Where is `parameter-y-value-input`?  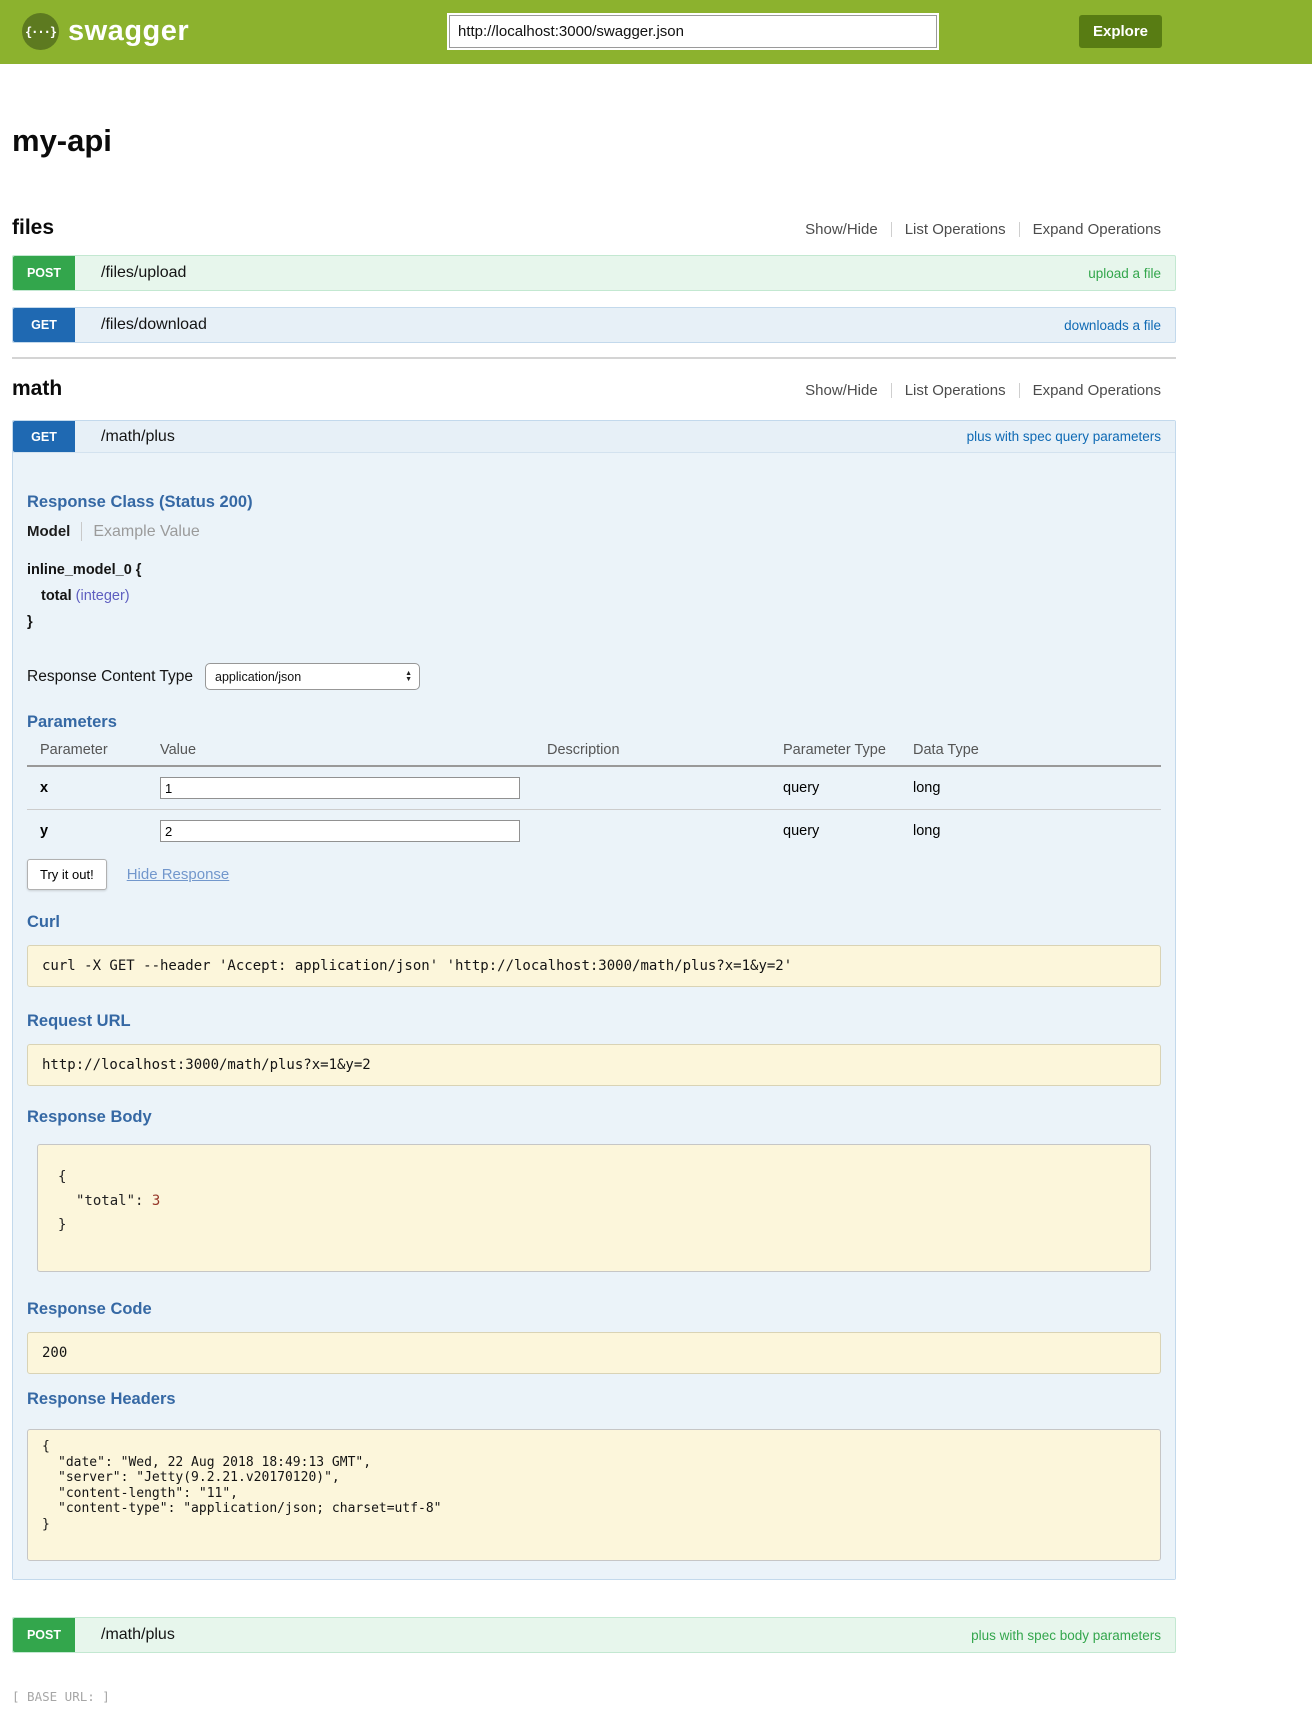 parameter-y-value-input is located at coordinates (340, 831).